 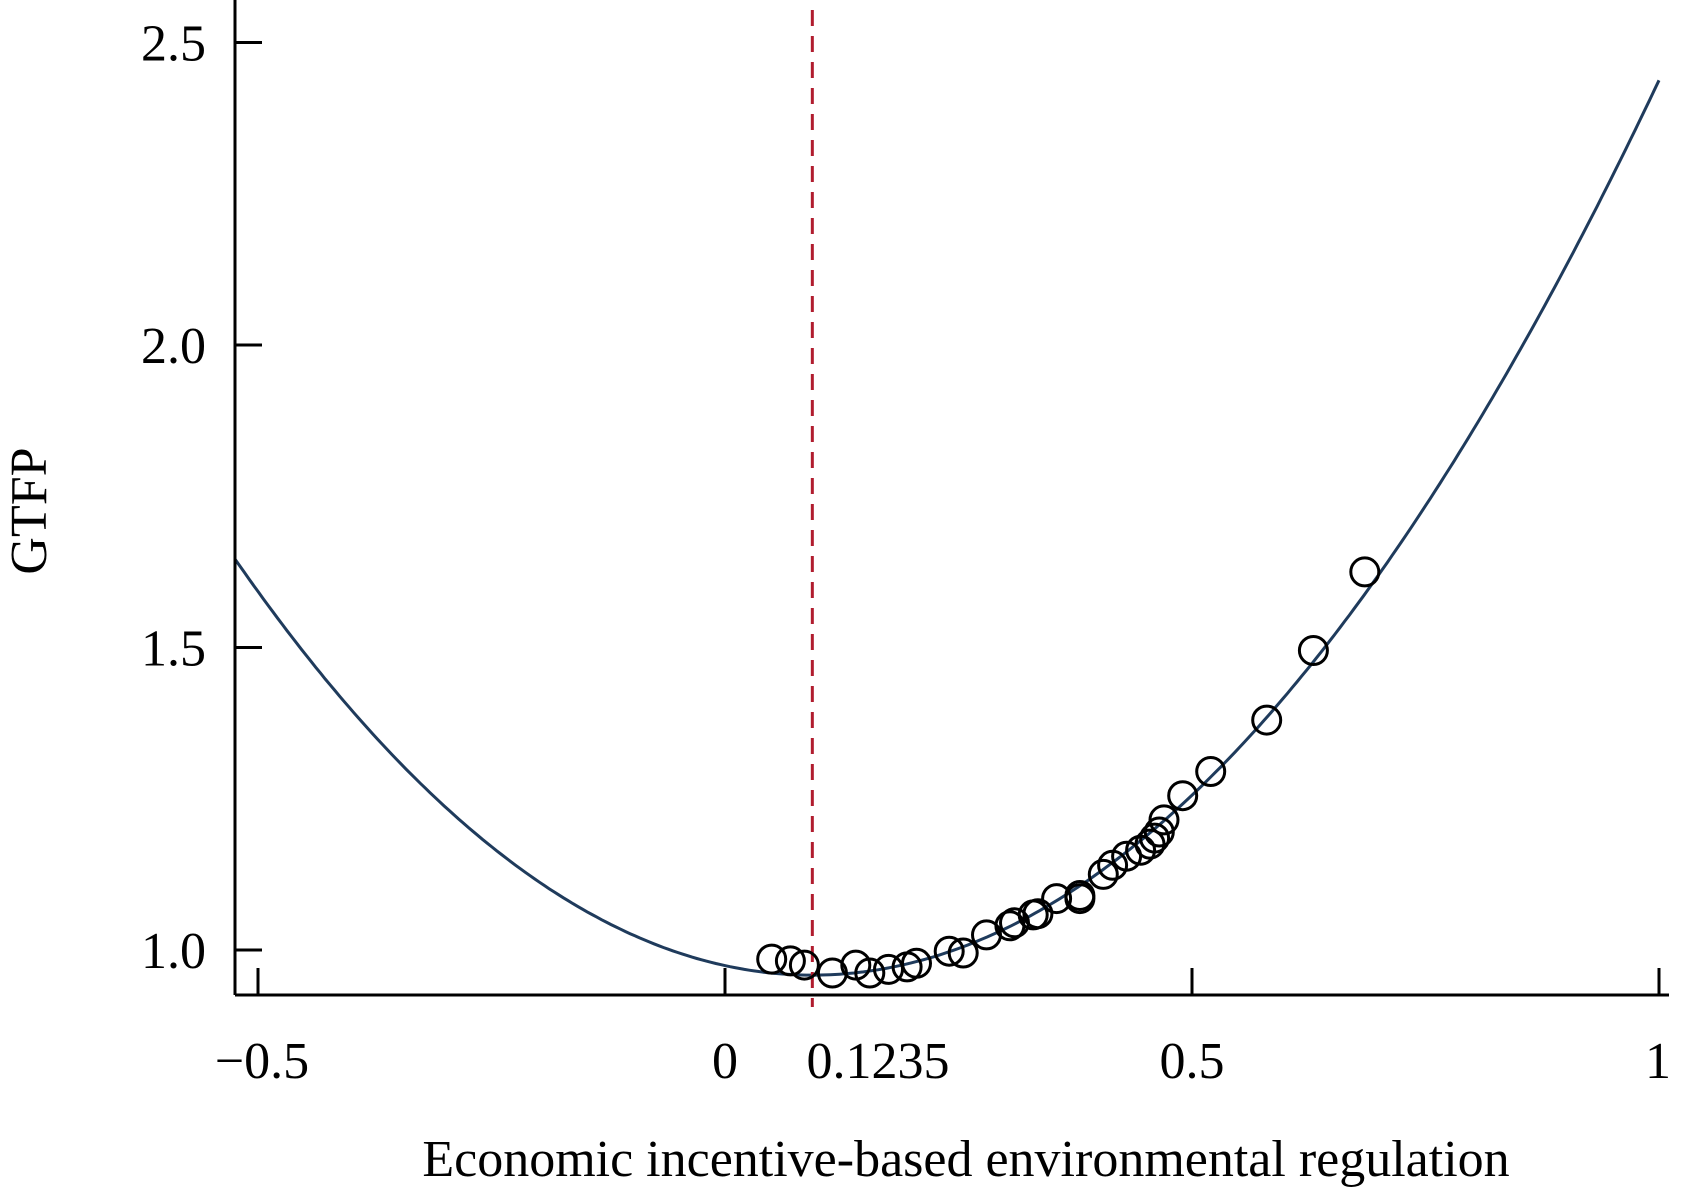 What do you see at coordinates (943, 1029) in the screenshot?
I see `x-axis-ticks: −0.5 0 0.1235 0.5 1` at bounding box center [943, 1029].